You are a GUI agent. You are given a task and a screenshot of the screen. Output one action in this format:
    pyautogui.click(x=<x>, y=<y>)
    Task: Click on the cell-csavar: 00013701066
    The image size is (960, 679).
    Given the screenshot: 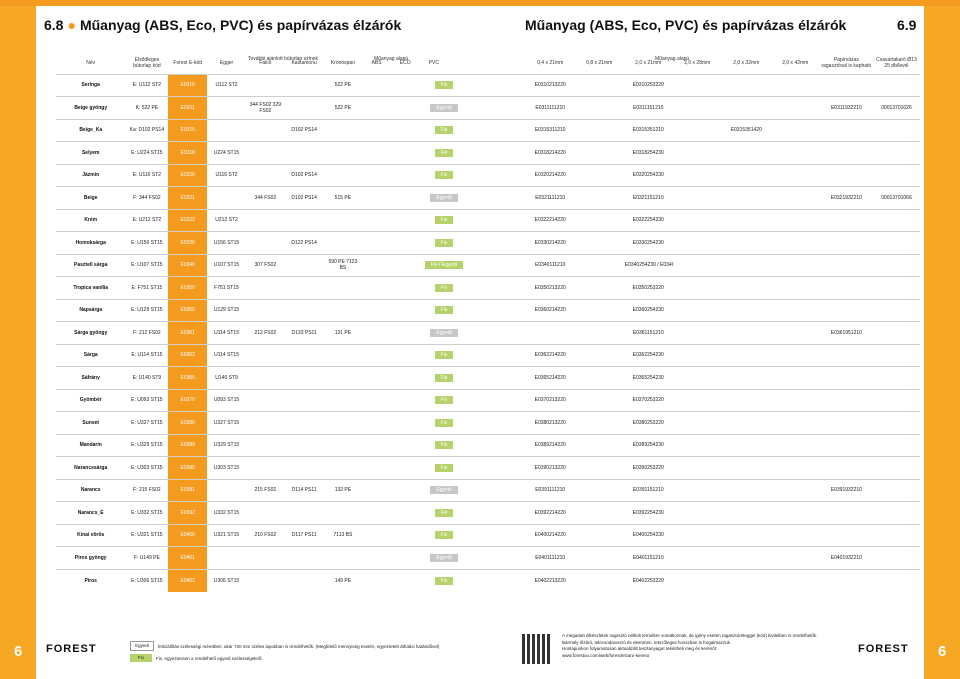 What is the action you would take?
    pyautogui.click(x=896, y=197)
    